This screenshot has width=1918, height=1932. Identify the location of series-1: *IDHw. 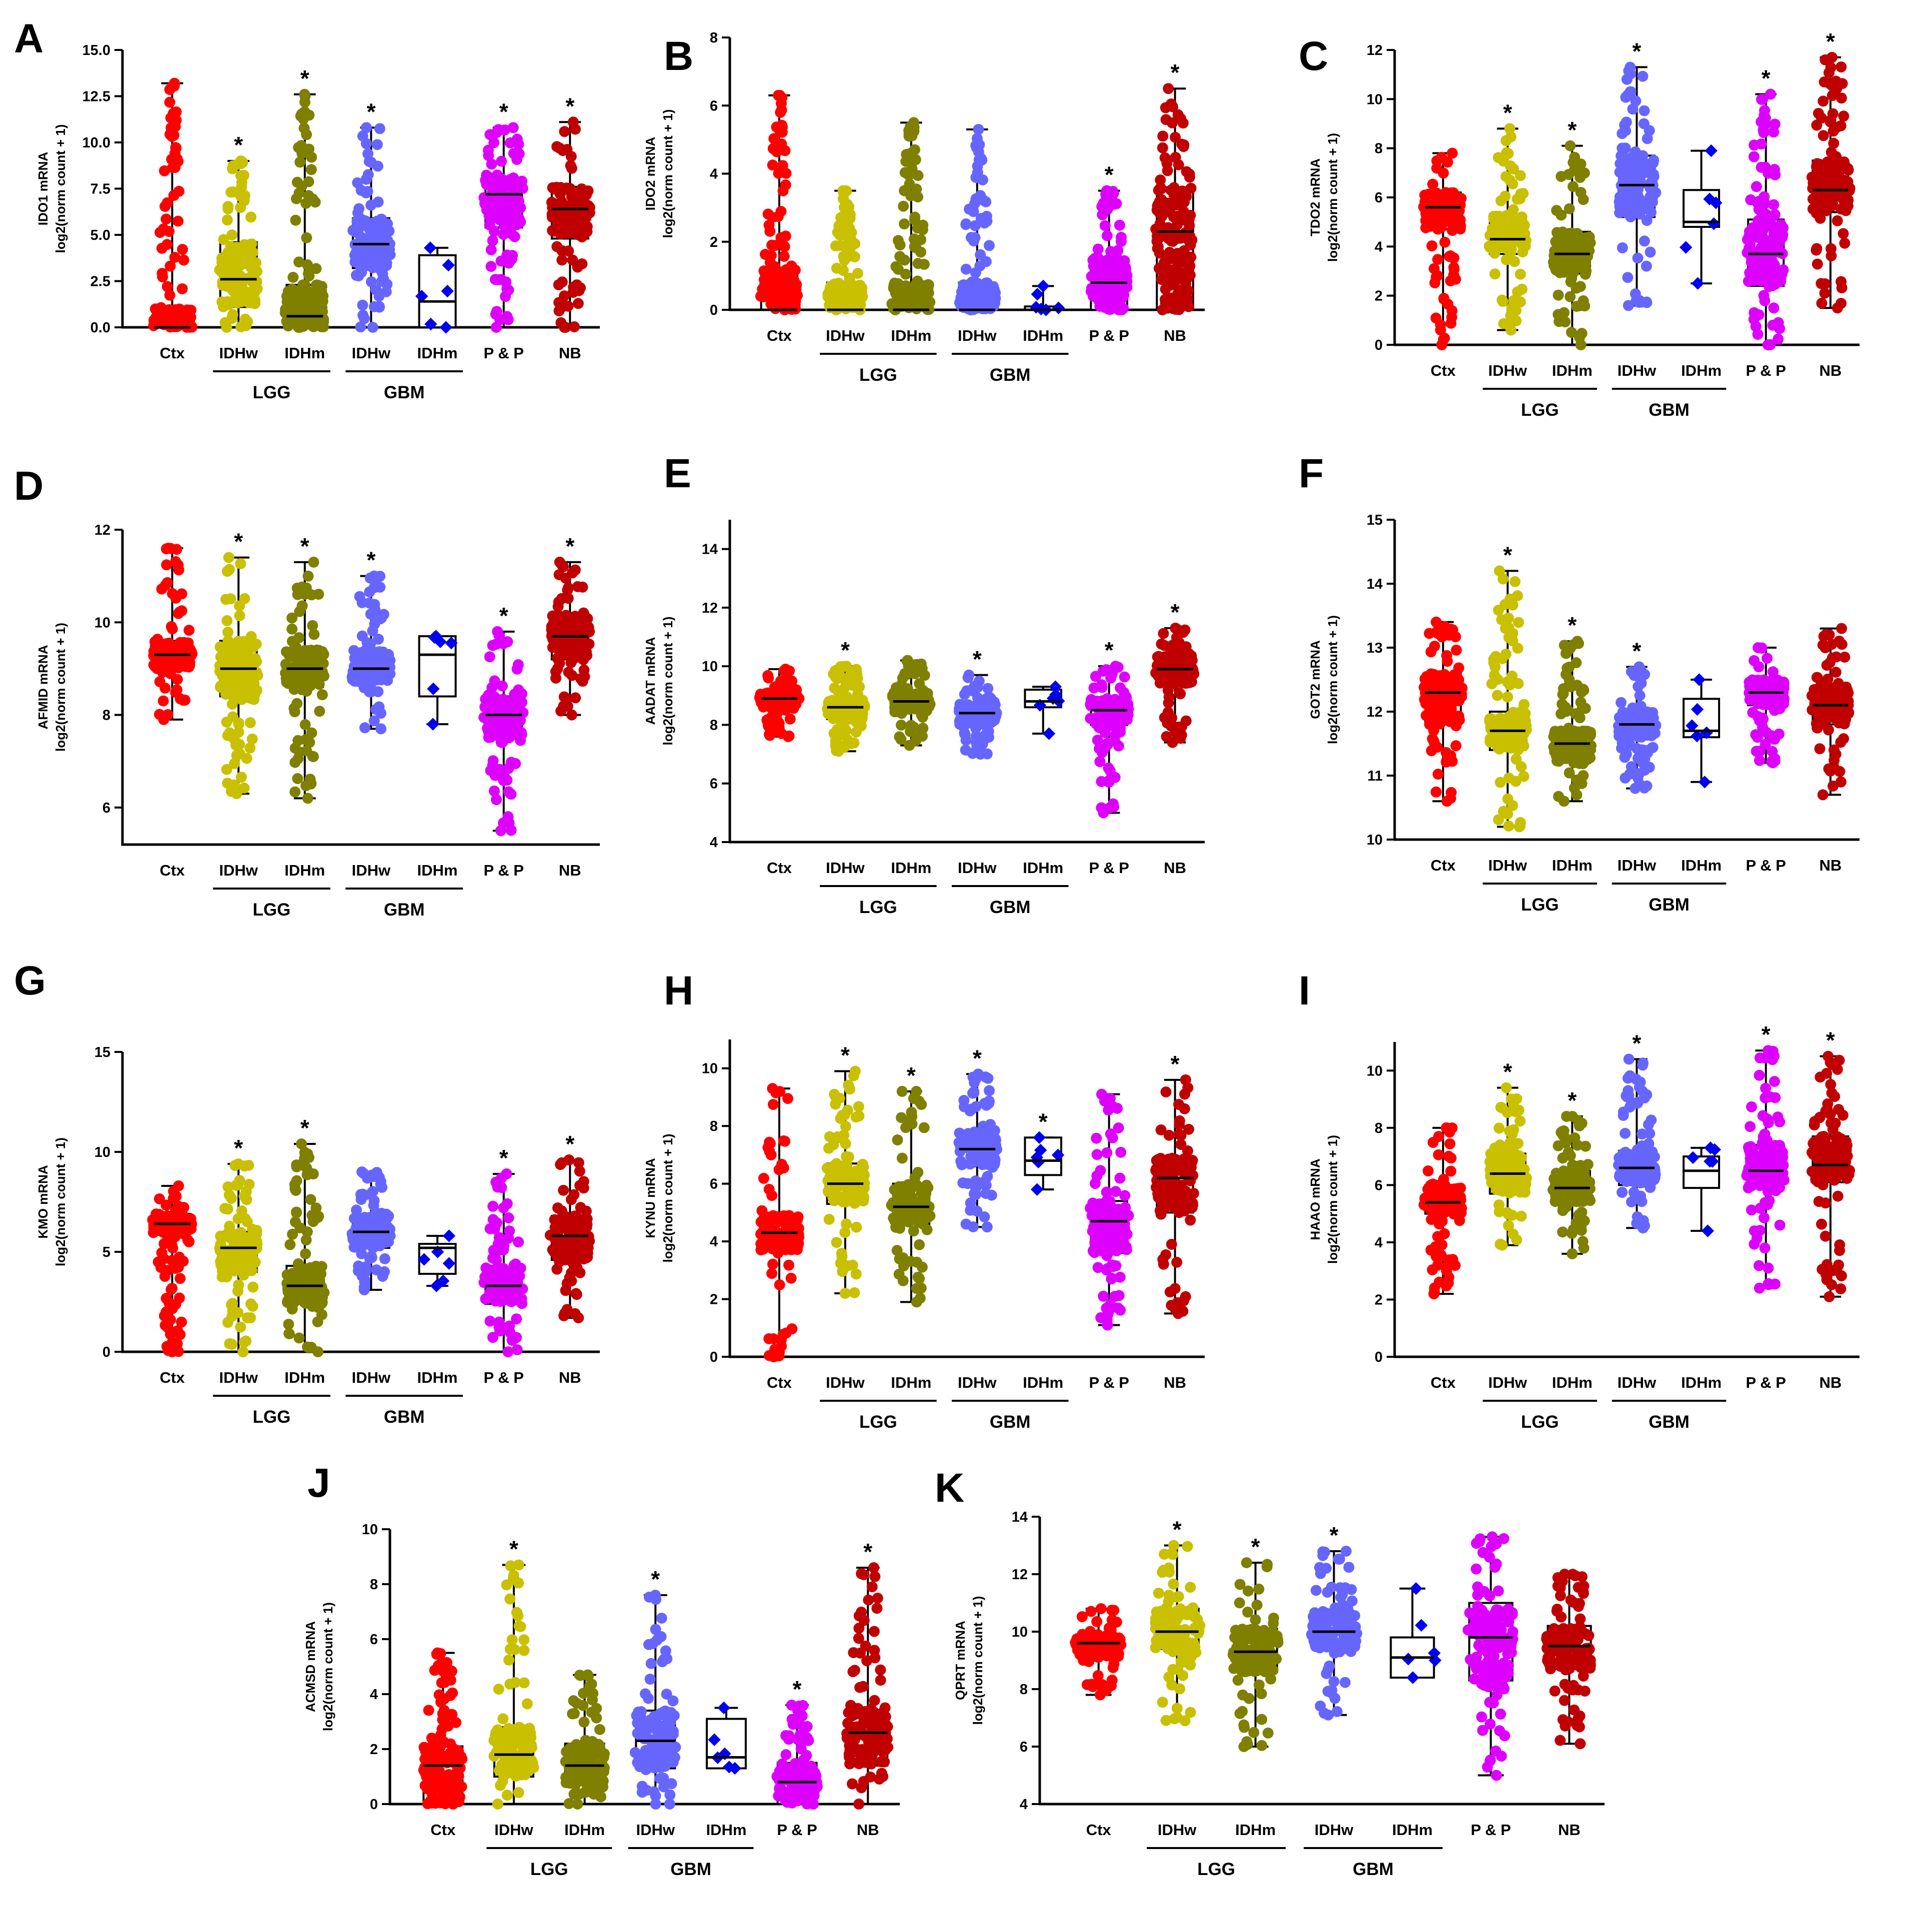
(238, 247).